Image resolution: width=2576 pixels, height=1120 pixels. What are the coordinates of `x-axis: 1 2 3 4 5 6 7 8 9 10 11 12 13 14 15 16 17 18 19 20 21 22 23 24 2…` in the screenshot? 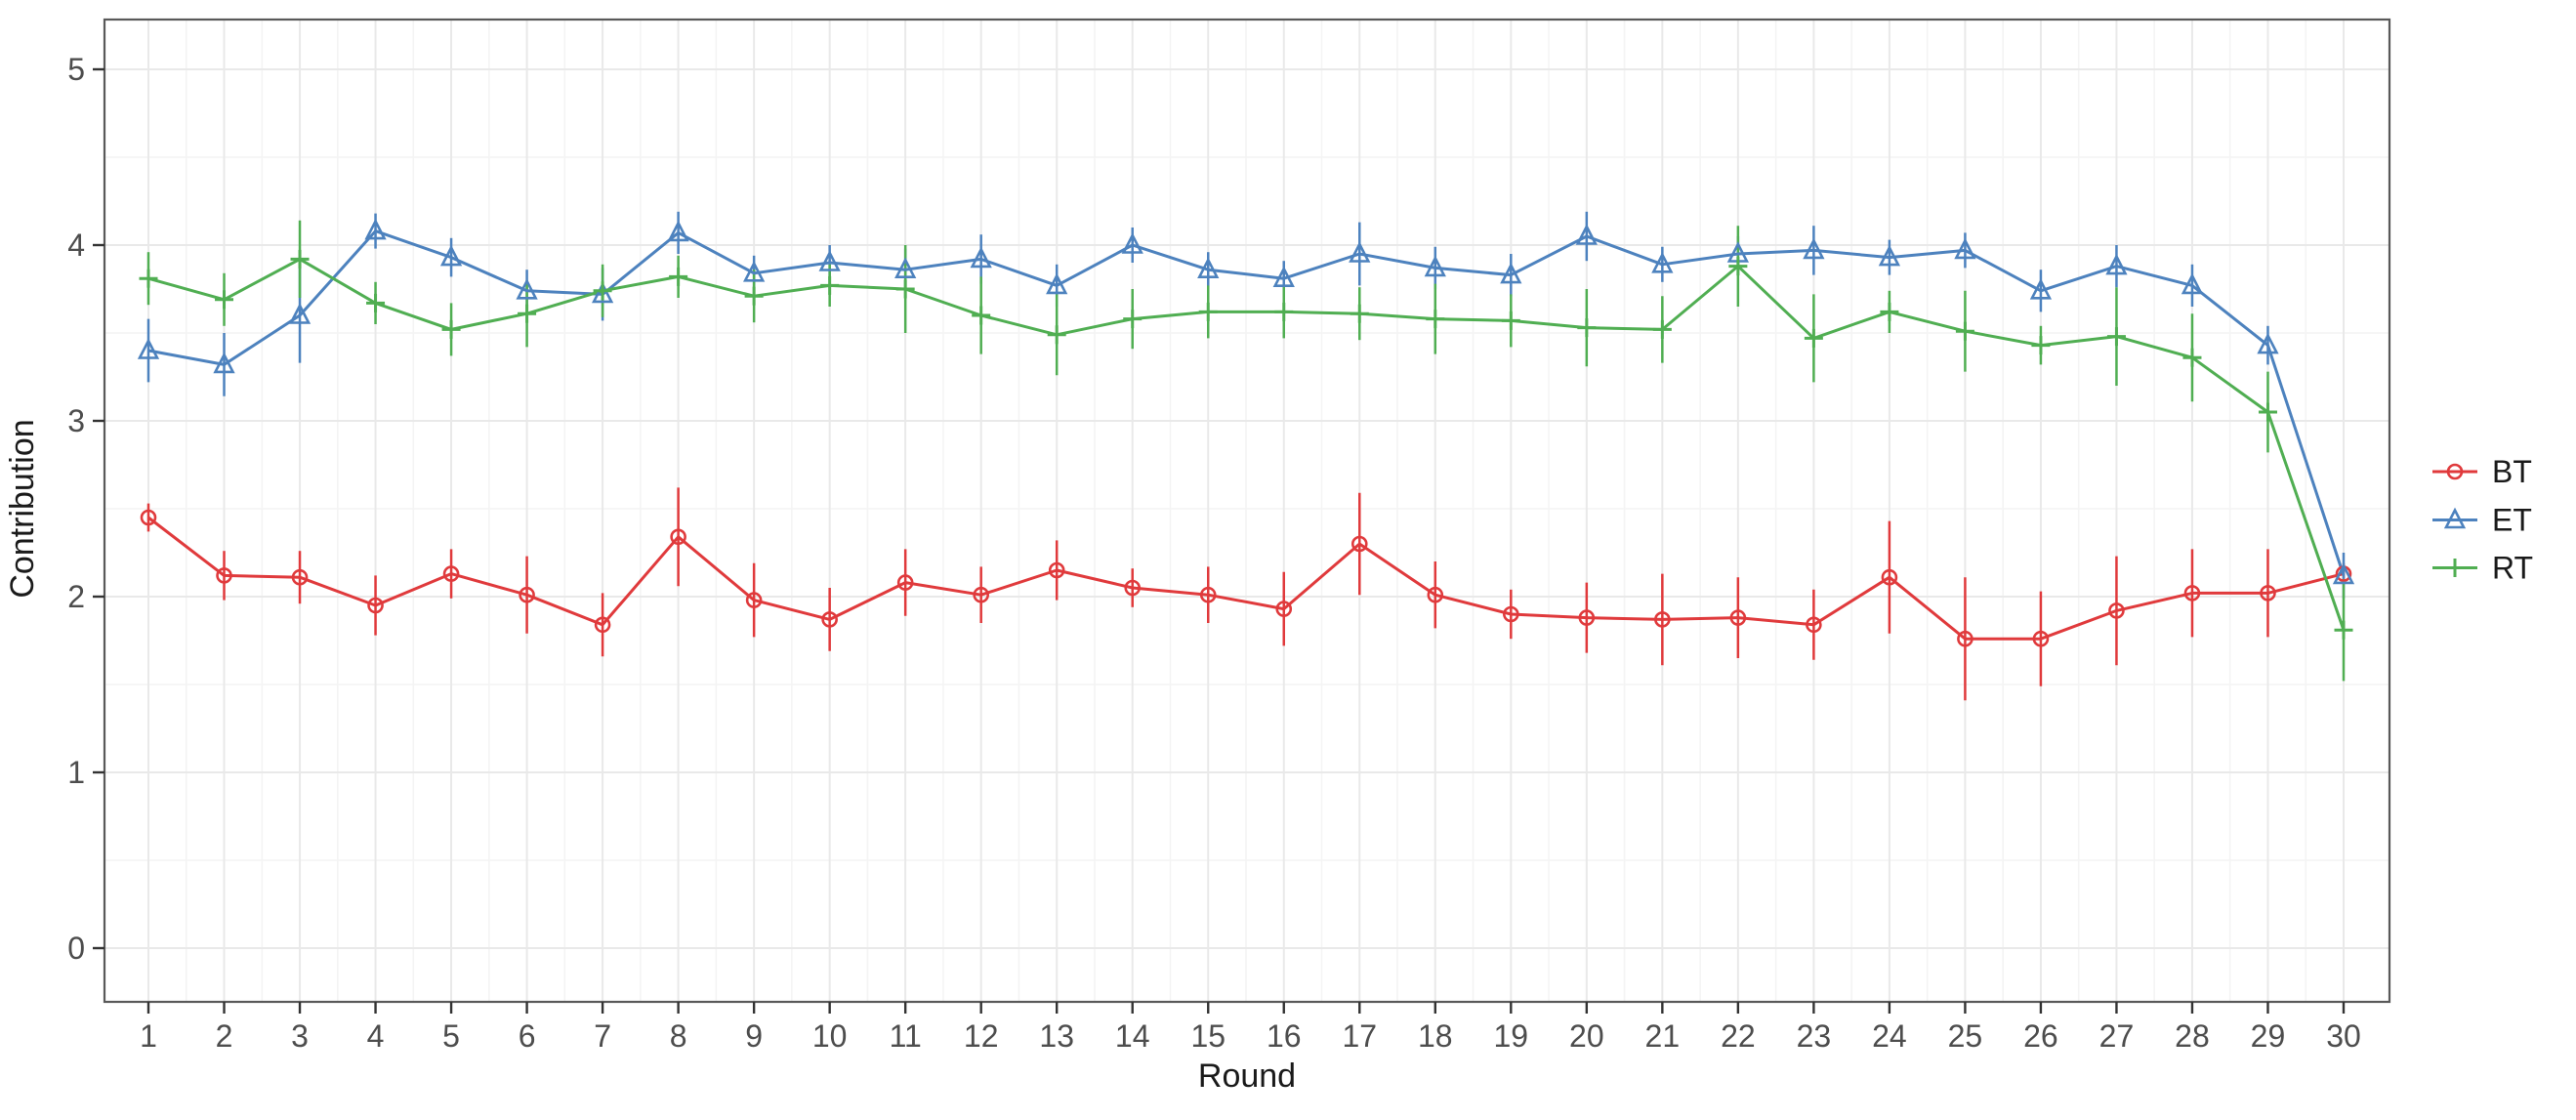 It's located at (1250, 1028).